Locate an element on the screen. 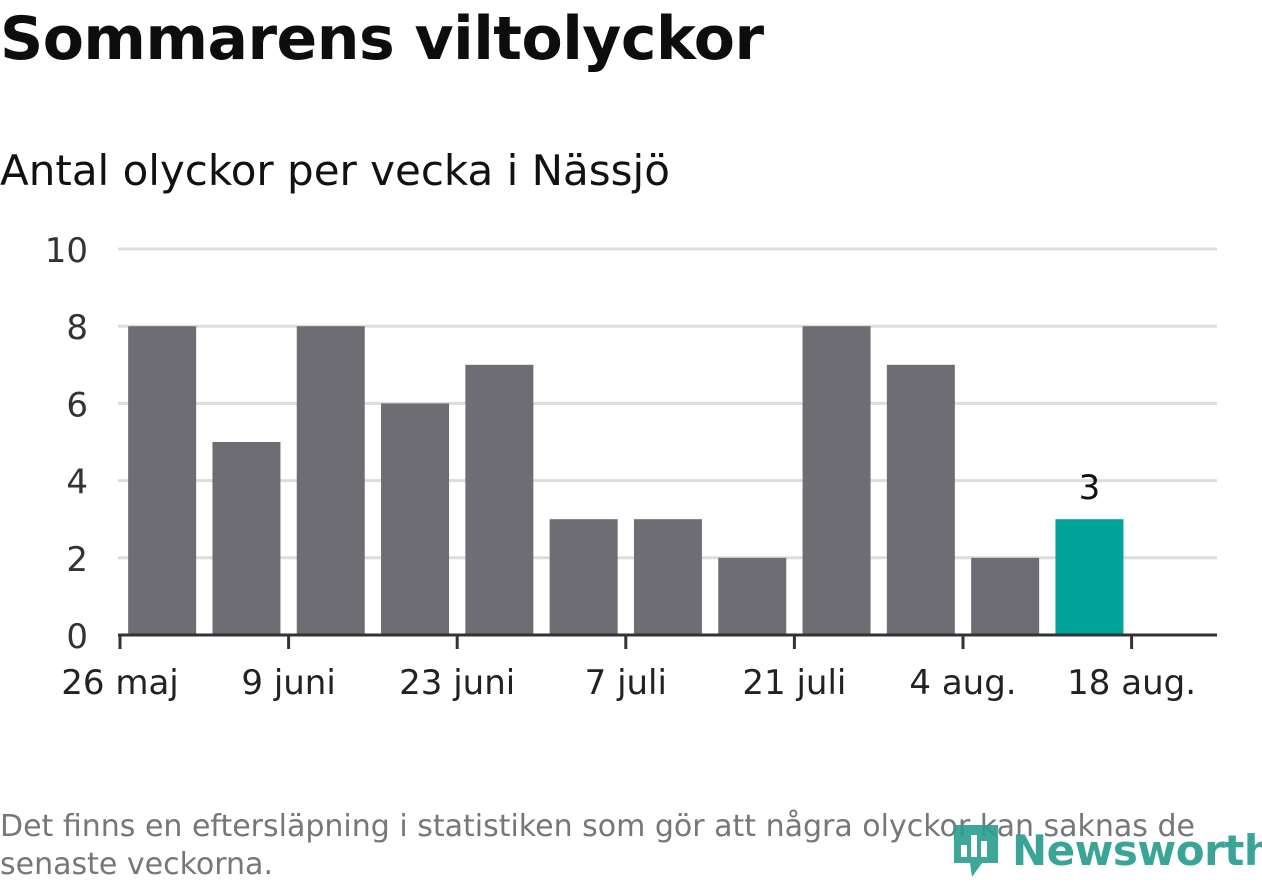 This screenshot has height=884, width=1262. x-tick-label: 9 juni is located at coordinates (288, 683).